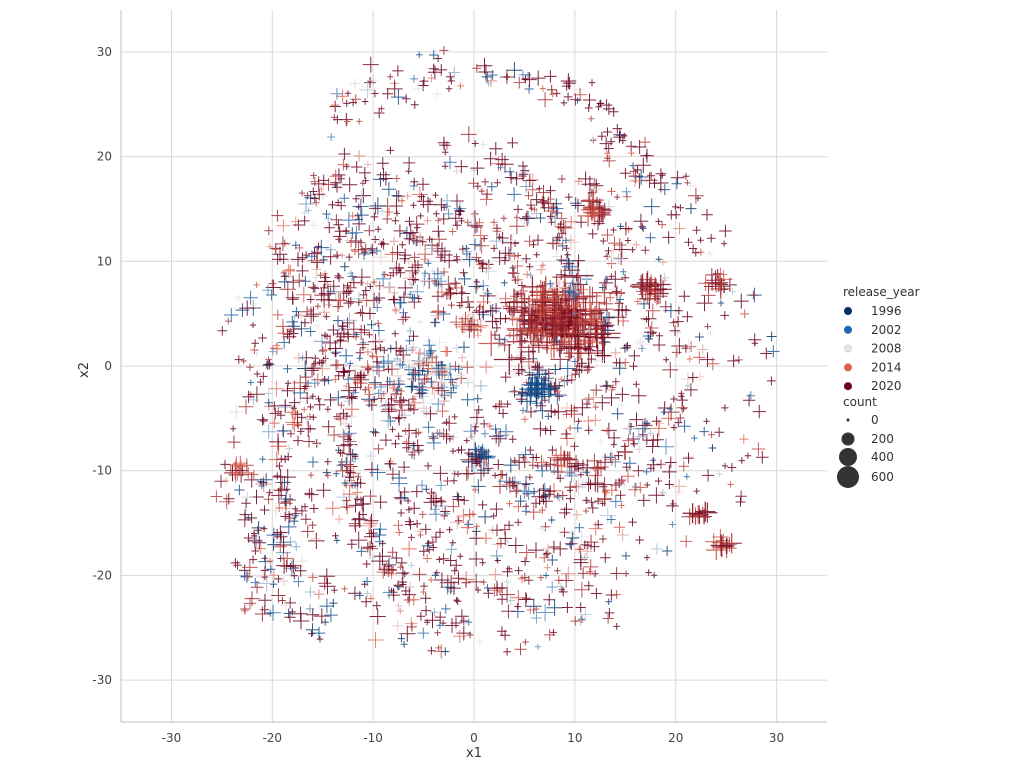  Describe the element at coordinates (544, 207) in the screenshot. I see `data-point-2094` at that location.